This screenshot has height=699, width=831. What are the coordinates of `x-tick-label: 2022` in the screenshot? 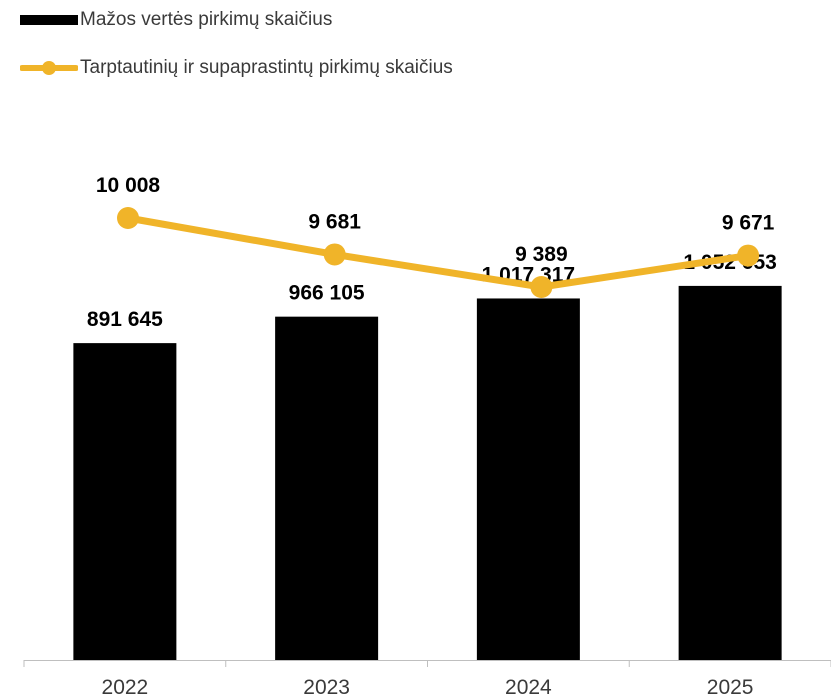 It's located at (125, 687).